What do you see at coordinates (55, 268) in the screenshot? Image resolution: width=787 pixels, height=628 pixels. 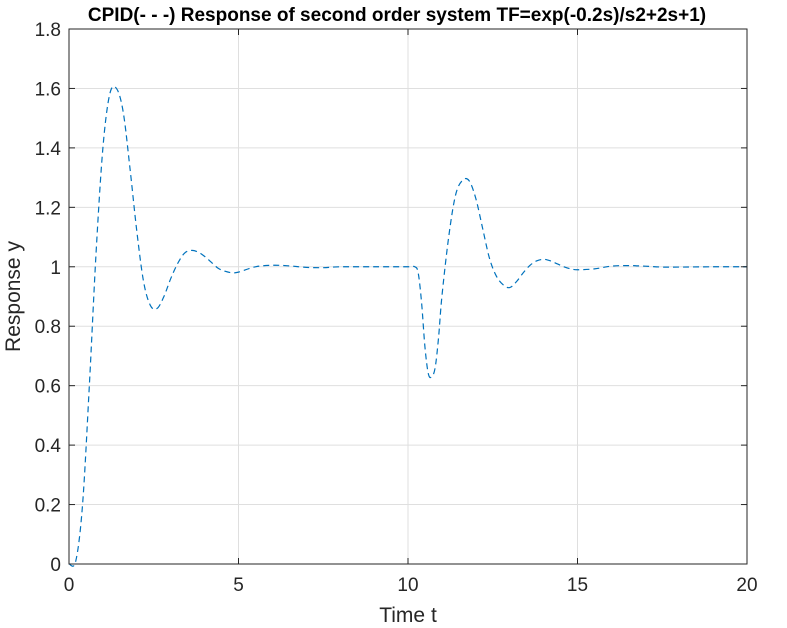 I see `y-tick-label: 1` at bounding box center [55, 268].